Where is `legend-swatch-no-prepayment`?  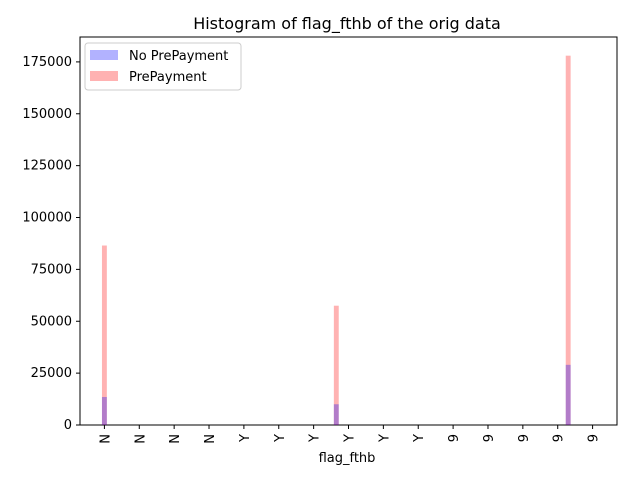 legend-swatch-no-prepayment is located at coordinates (104, 55).